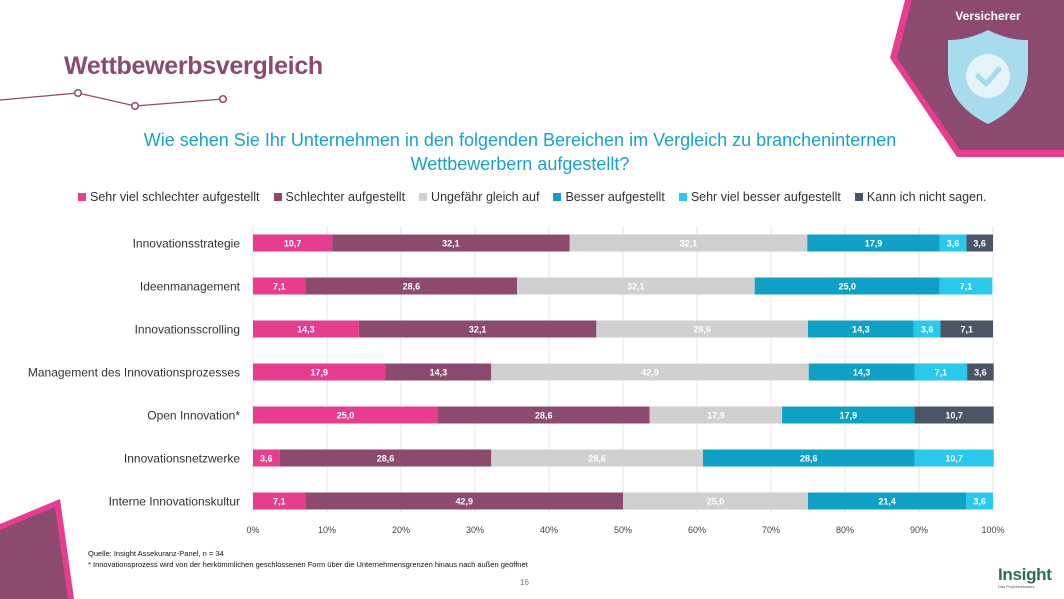  What do you see at coordinates (697, 530) in the screenshot?
I see `x-tick-label: 60%` at bounding box center [697, 530].